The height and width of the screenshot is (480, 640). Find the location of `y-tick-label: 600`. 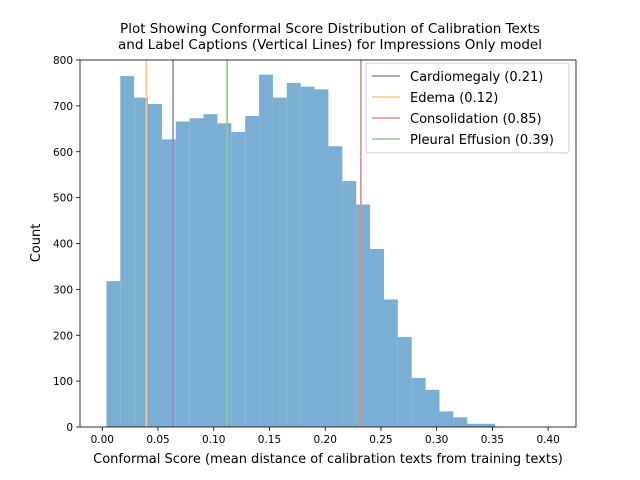

y-tick-label: 600 is located at coordinates (63, 153).